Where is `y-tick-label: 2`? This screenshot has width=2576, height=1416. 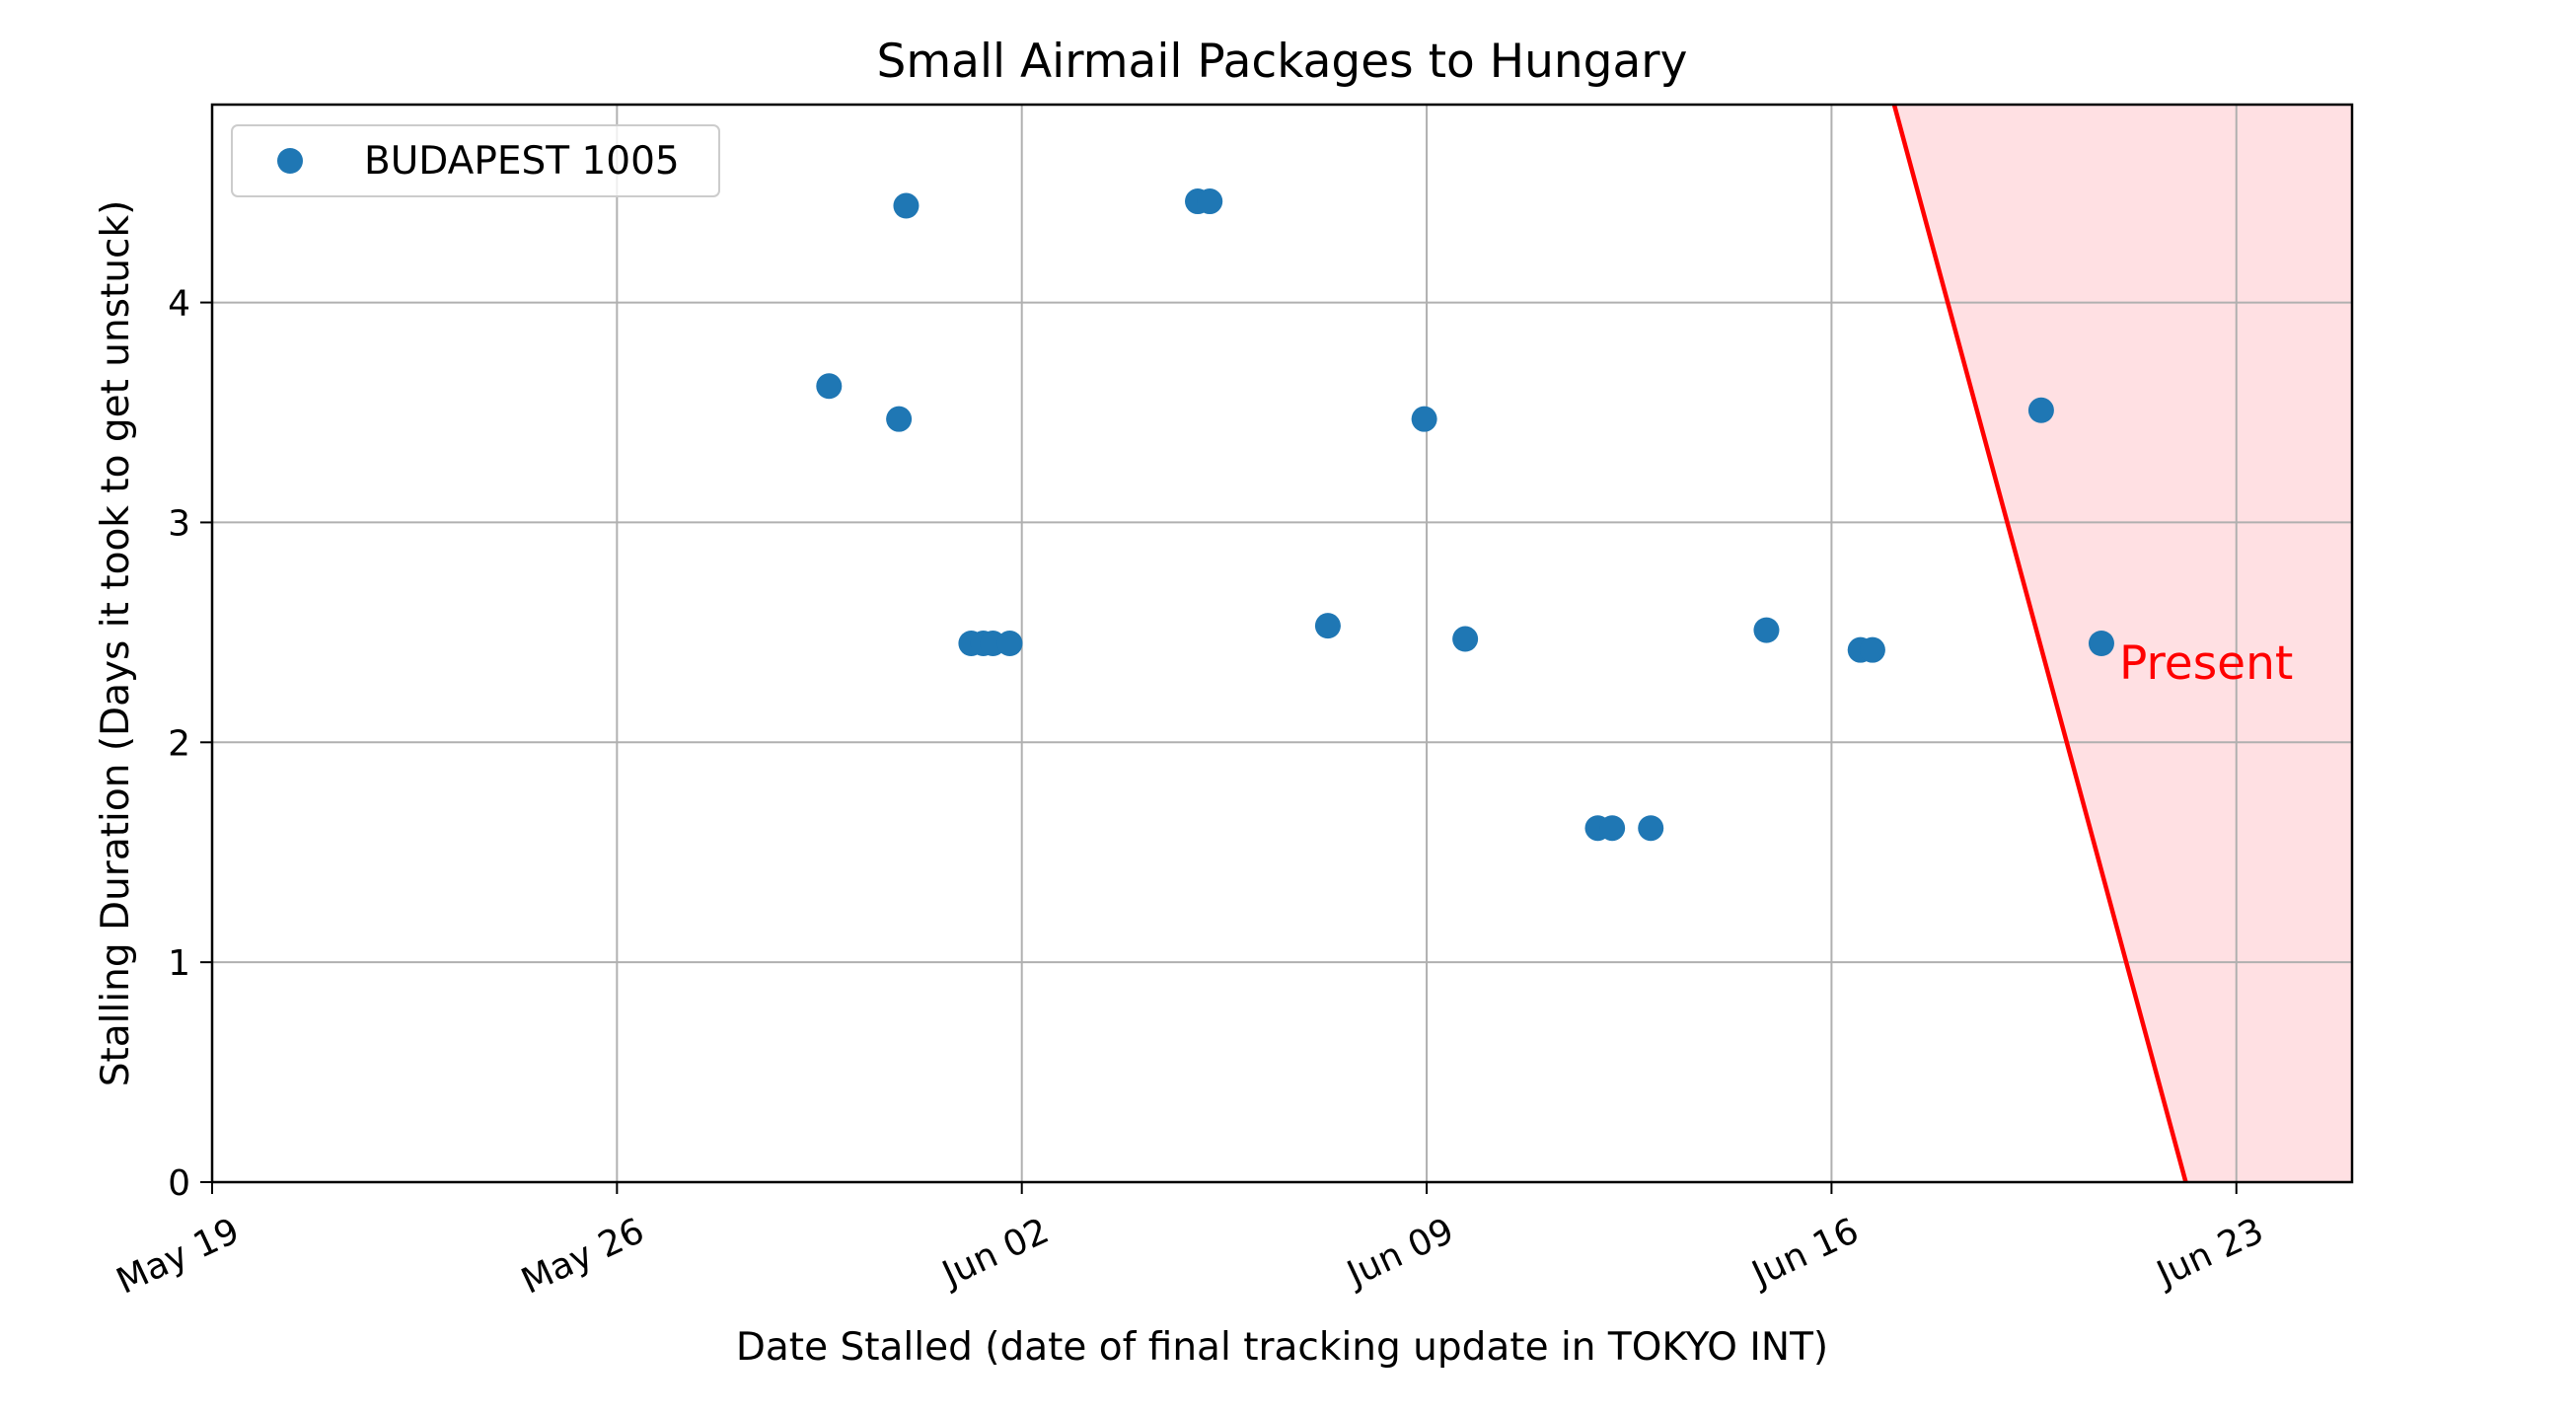 y-tick-label: 2 is located at coordinates (179, 744).